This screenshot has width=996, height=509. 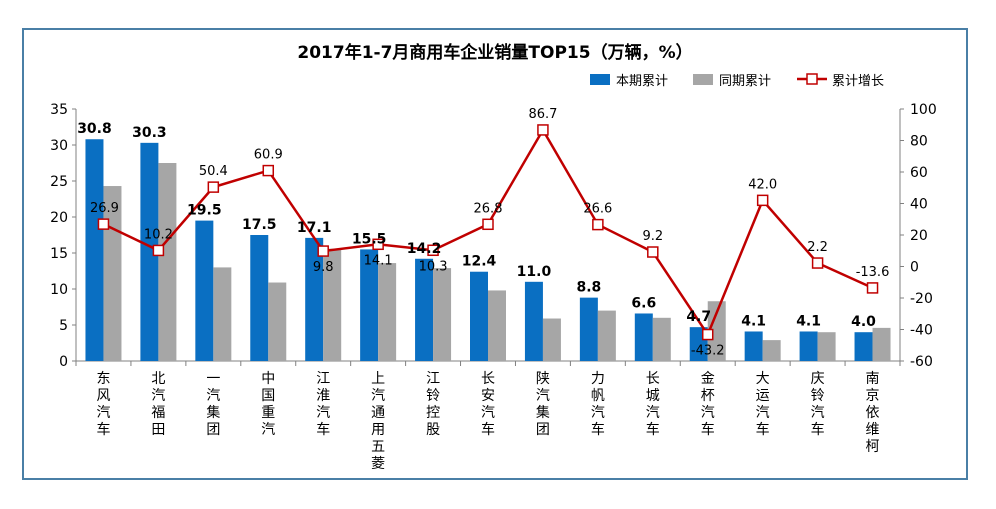 I want to click on growth-value-label: 10.3, so click(x=433, y=266).